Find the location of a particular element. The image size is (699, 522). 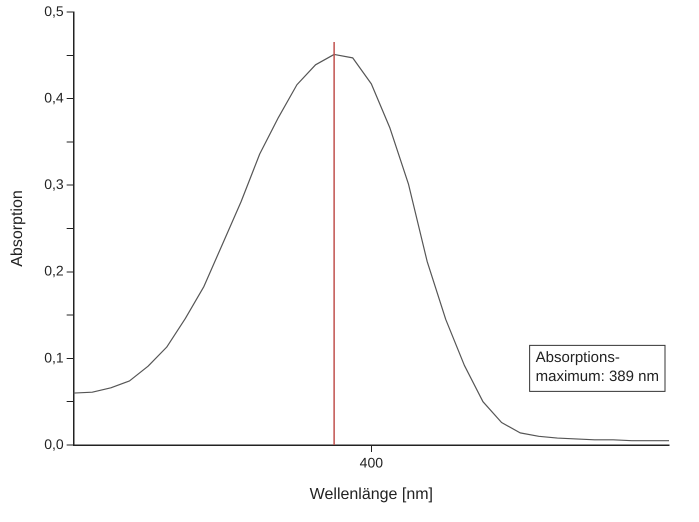

x-tick-label: 400 is located at coordinates (372, 462).